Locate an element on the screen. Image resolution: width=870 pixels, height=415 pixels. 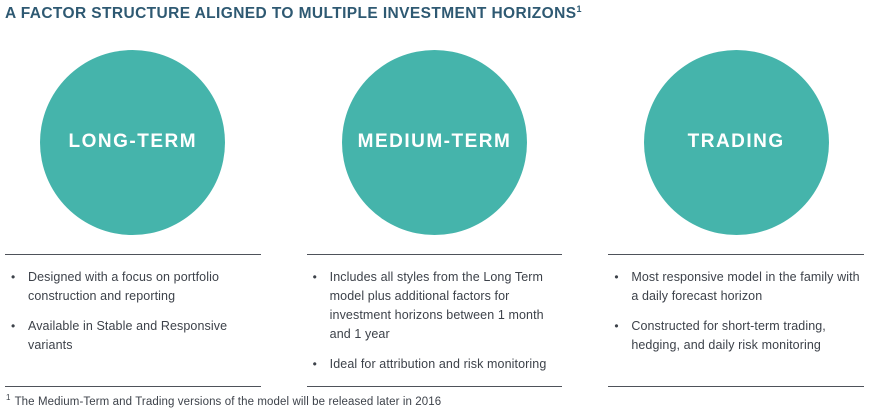
horizon-circle-medium-term: MEDIUM-TERM is located at coordinates (434, 142).